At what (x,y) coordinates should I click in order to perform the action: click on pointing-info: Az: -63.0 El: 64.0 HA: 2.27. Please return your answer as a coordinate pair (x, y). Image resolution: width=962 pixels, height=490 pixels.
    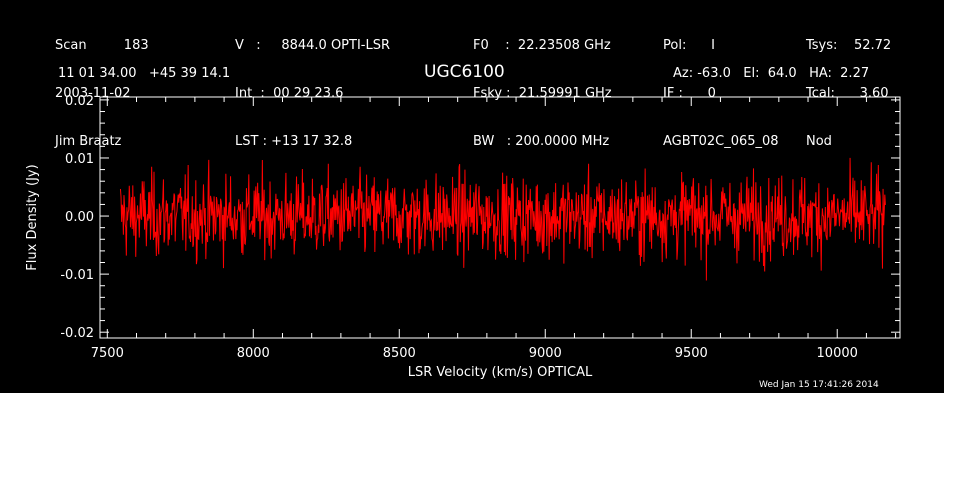
    Looking at the image, I should click on (771, 73).